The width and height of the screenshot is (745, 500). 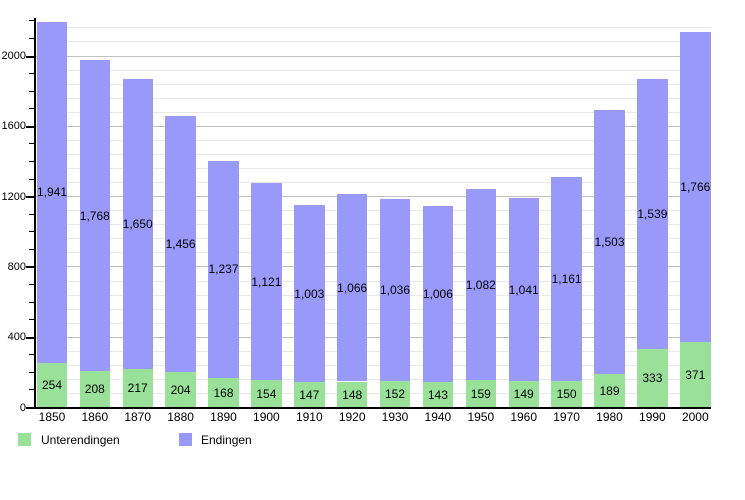 I want to click on bar-value-label-unterendingen-1940: 143, so click(x=437, y=394).